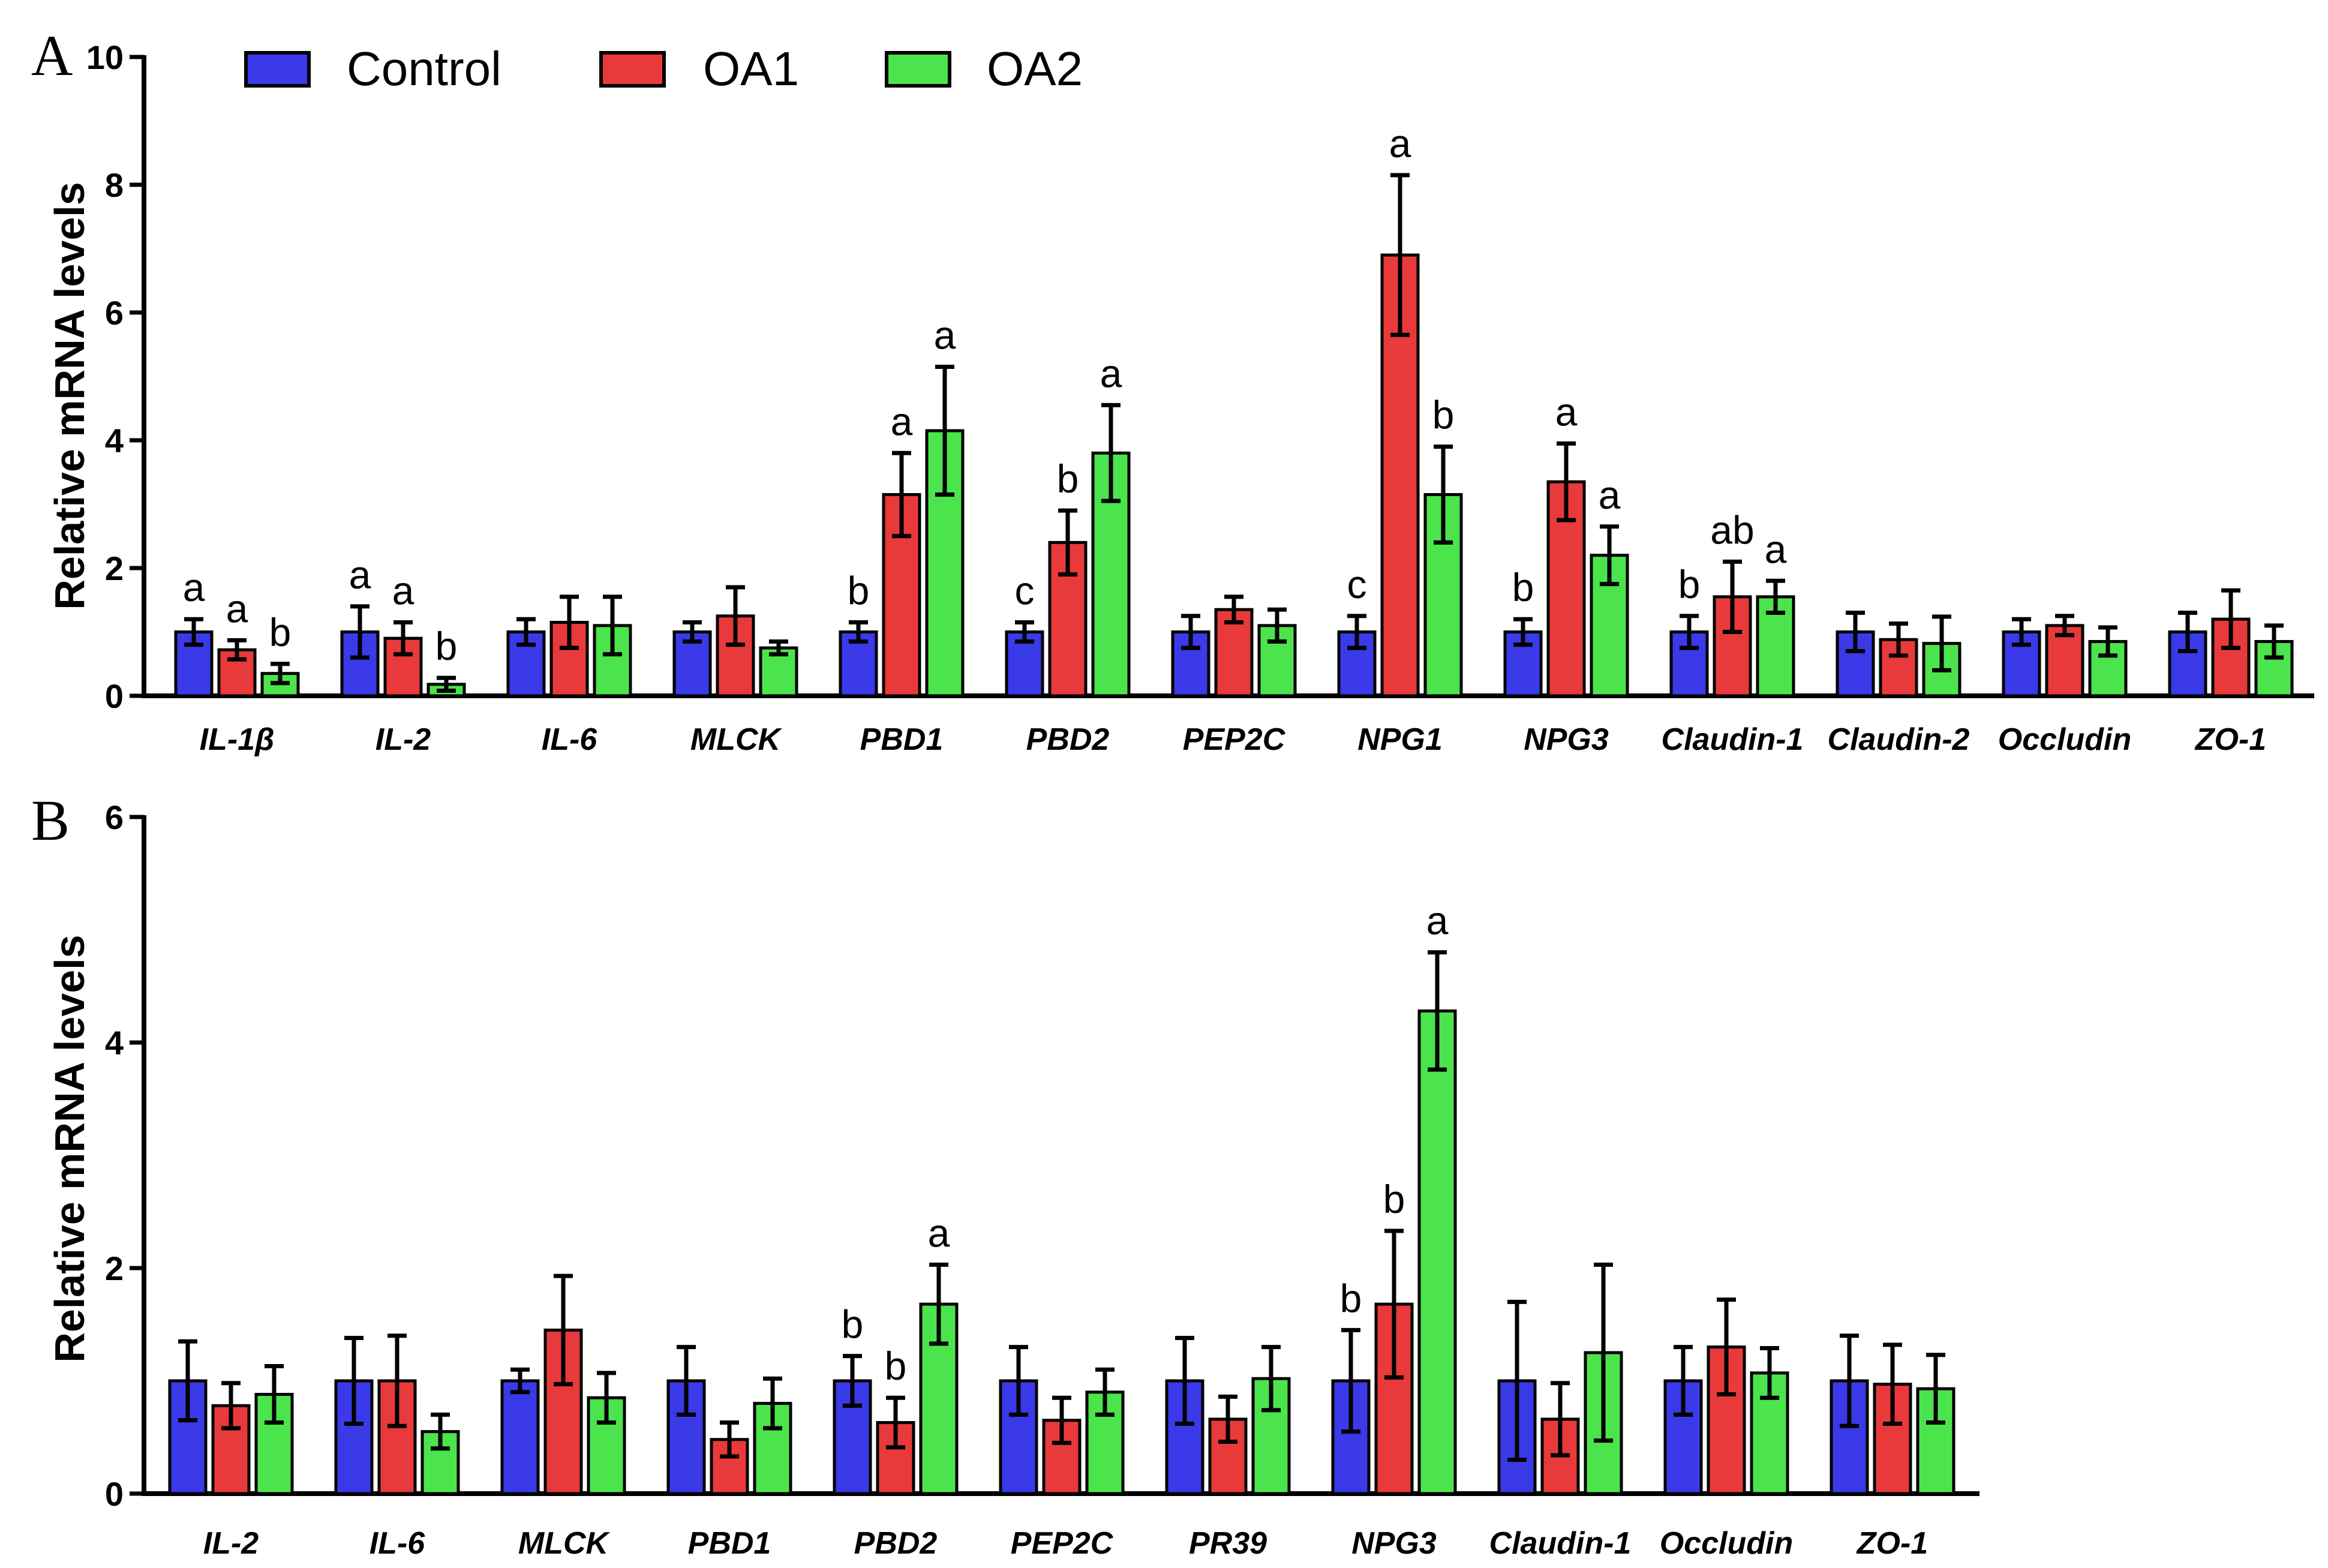  What do you see at coordinates (238, 739) in the screenshot?
I see `category-label: IL-1β` at bounding box center [238, 739].